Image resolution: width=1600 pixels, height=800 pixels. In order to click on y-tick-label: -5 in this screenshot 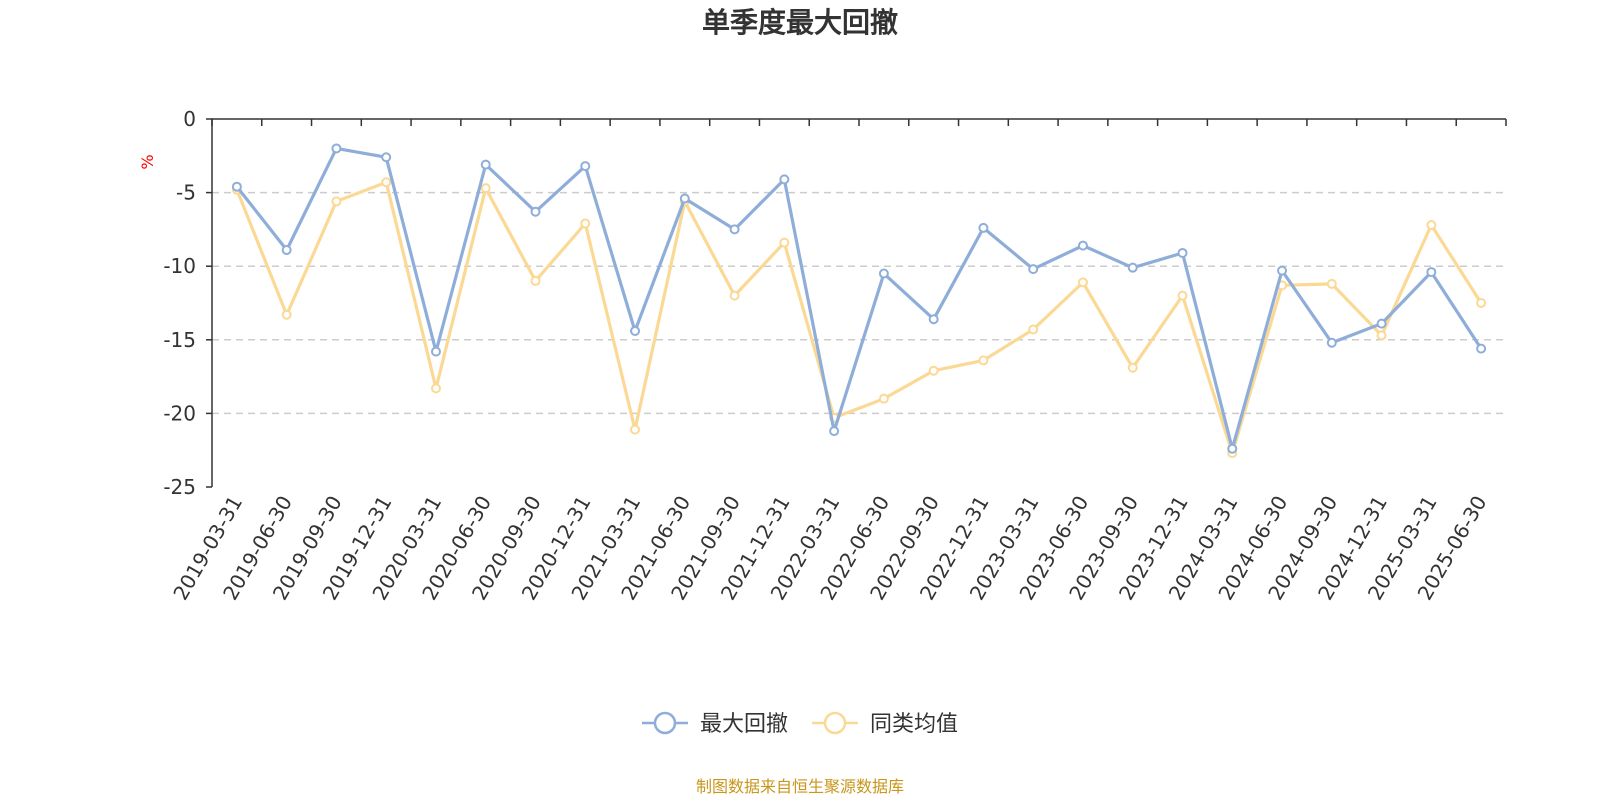, I will do `click(186, 193)`.